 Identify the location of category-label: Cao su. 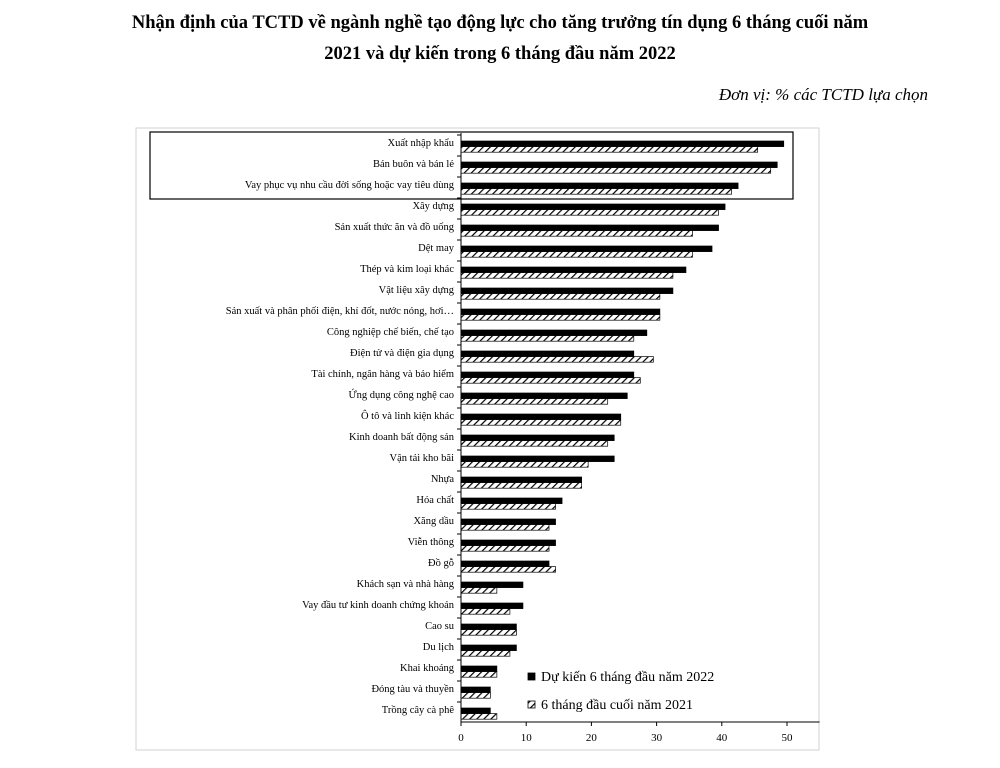
(440, 626).